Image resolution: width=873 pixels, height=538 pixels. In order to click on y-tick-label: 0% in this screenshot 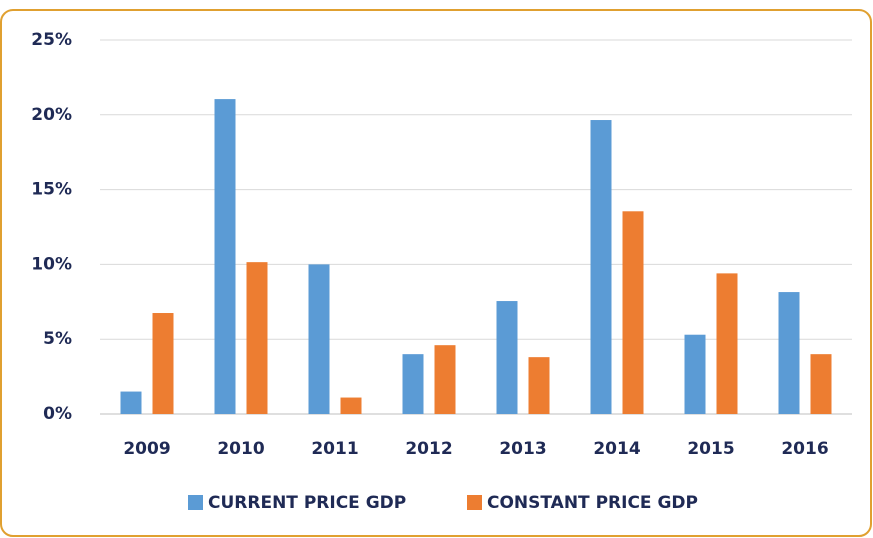, I will do `click(57, 414)`.